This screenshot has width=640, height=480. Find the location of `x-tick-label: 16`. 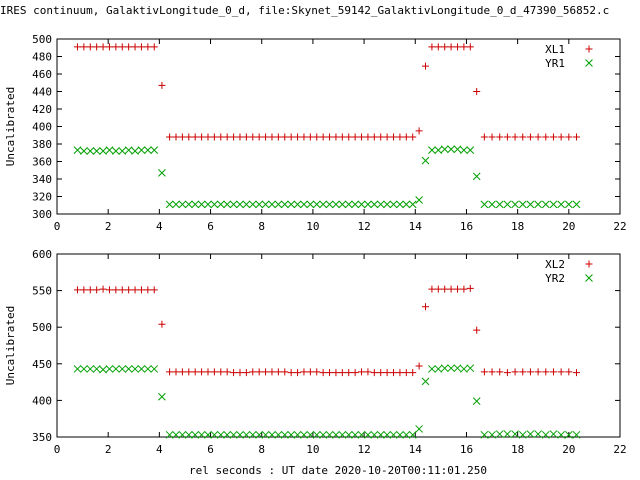

x-tick-label: 16 is located at coordinates (466, 226).